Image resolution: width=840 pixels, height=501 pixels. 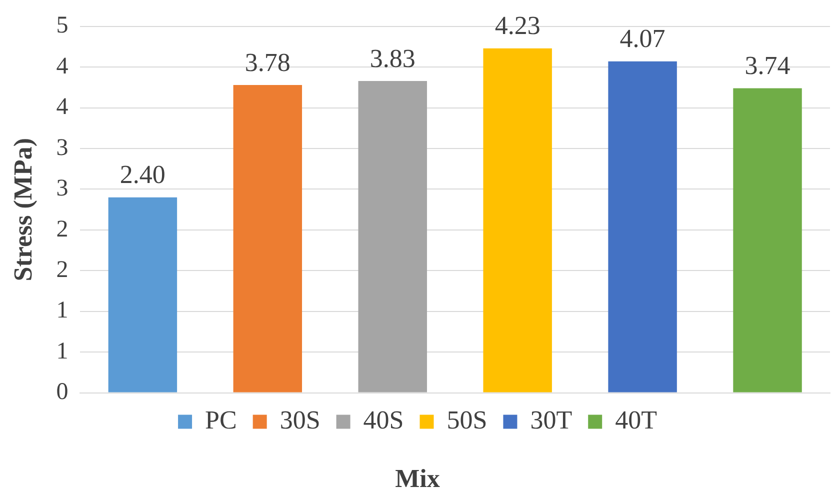 I want to click on legend-label: 40T, so click(x=636, y=420).